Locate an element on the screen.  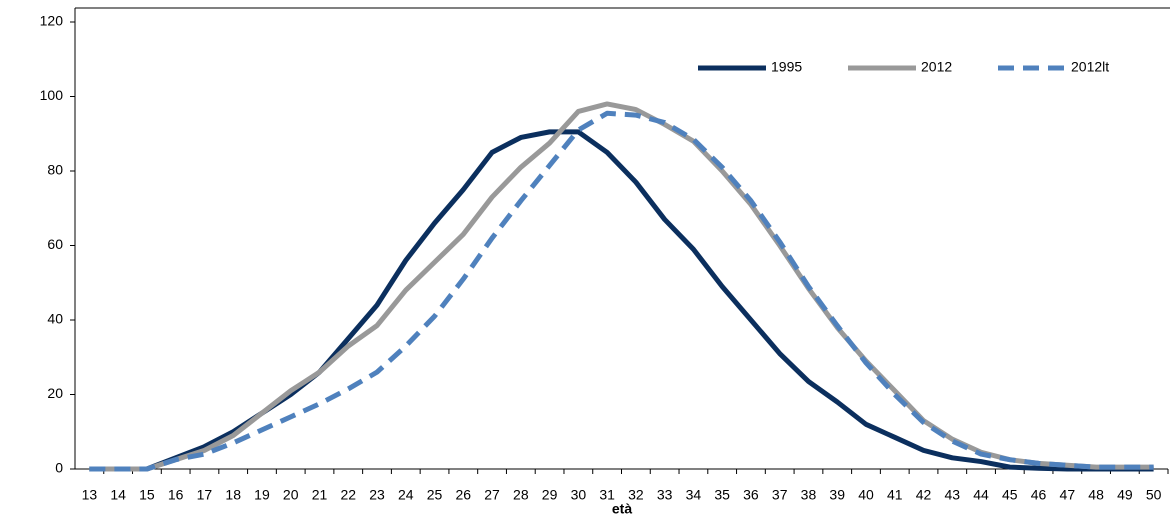
x-tick-label: 50 is located at coordinates (1154, 495).